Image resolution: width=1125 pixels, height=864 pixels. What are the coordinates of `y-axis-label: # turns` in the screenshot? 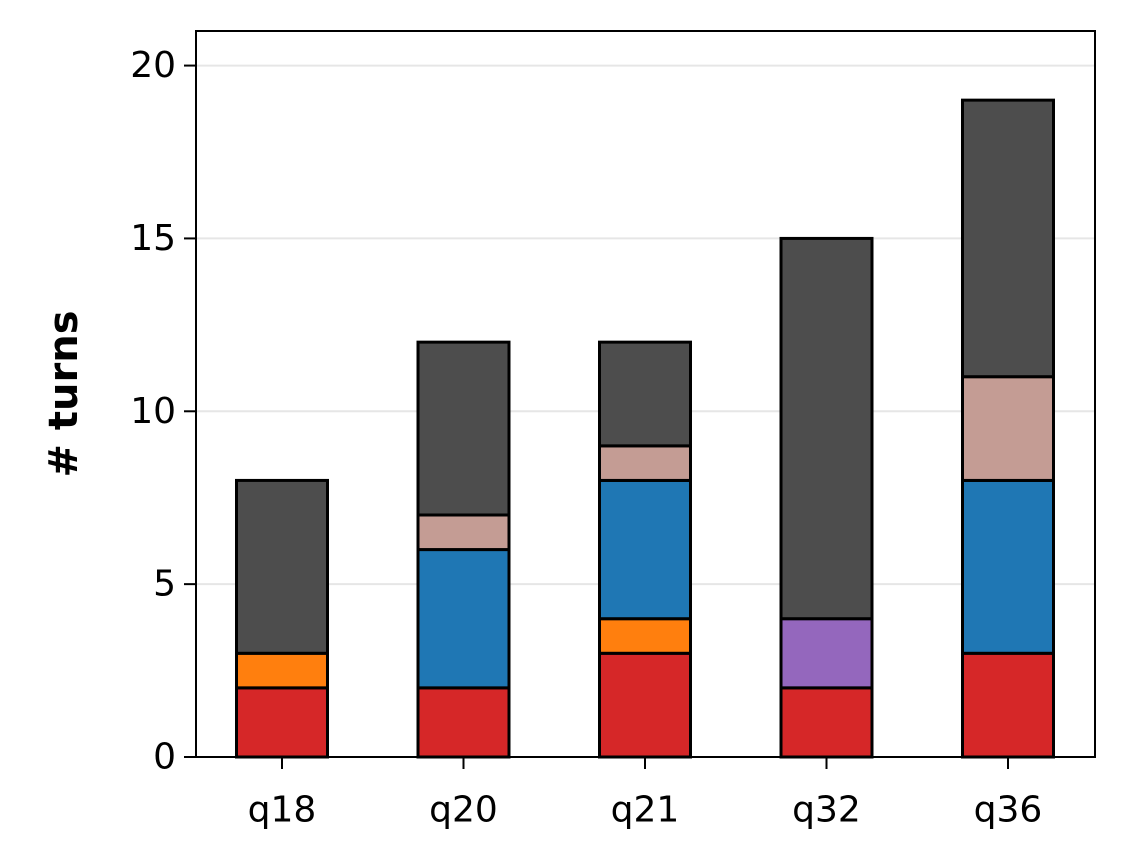 It's located at (64, 393).